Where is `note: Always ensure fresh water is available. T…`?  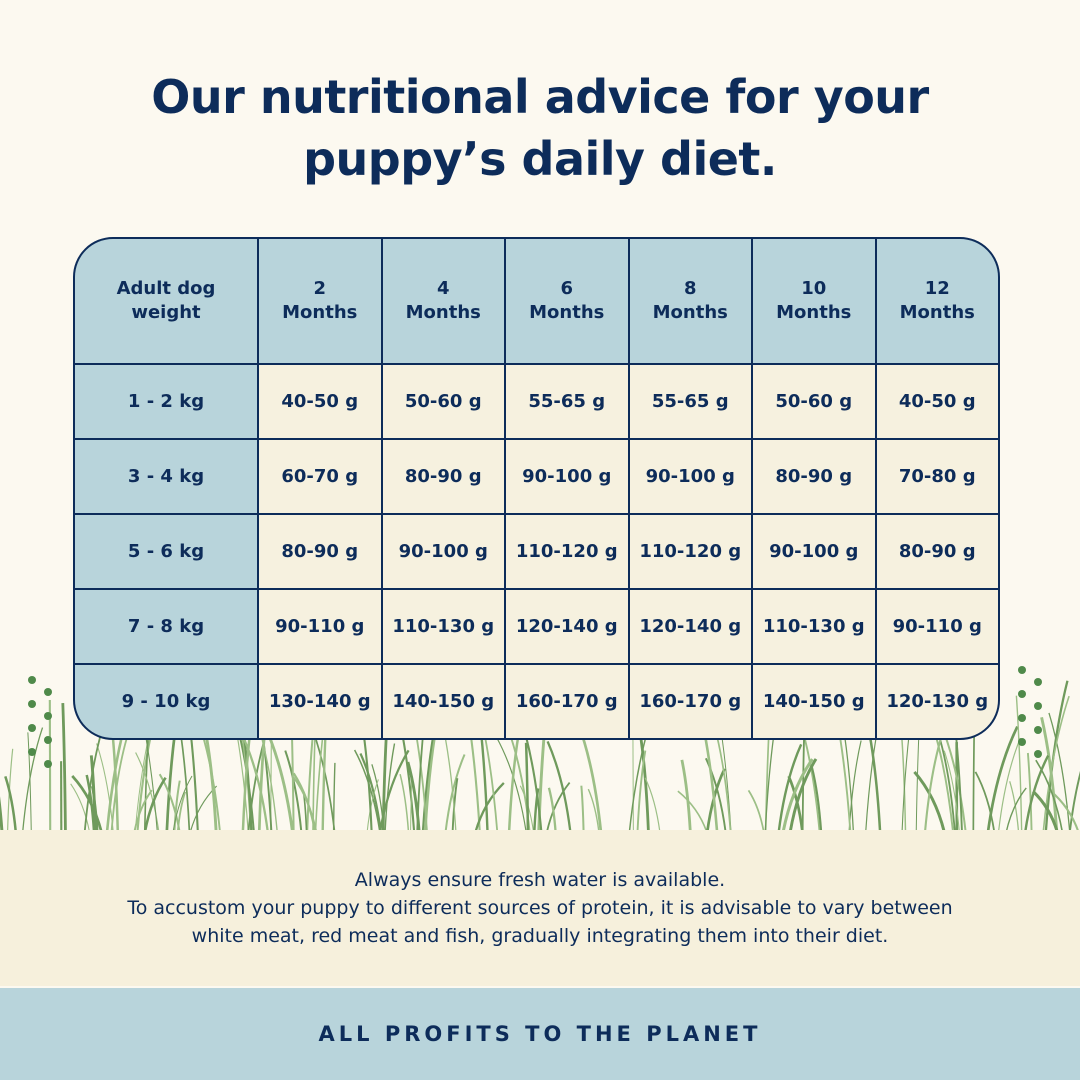
note: Always ensure fresh water is available. T… is located at coordinates (540, 908).